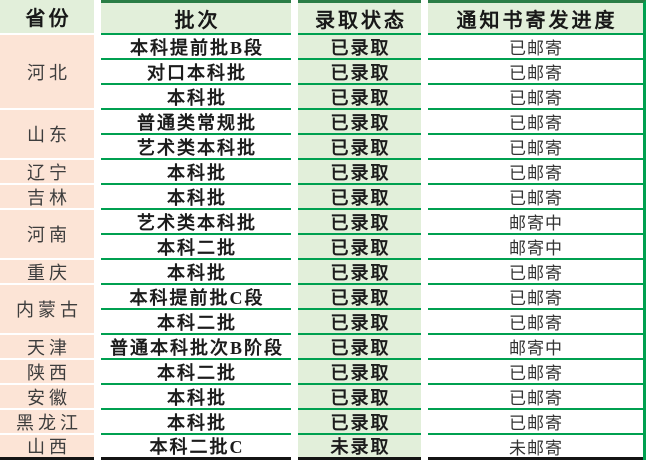 This screenshot has width=646, height=460. Describe the element at coordinates (196, 447) in the screenshot. I see `batch-cell: 本科二批C` at that location.